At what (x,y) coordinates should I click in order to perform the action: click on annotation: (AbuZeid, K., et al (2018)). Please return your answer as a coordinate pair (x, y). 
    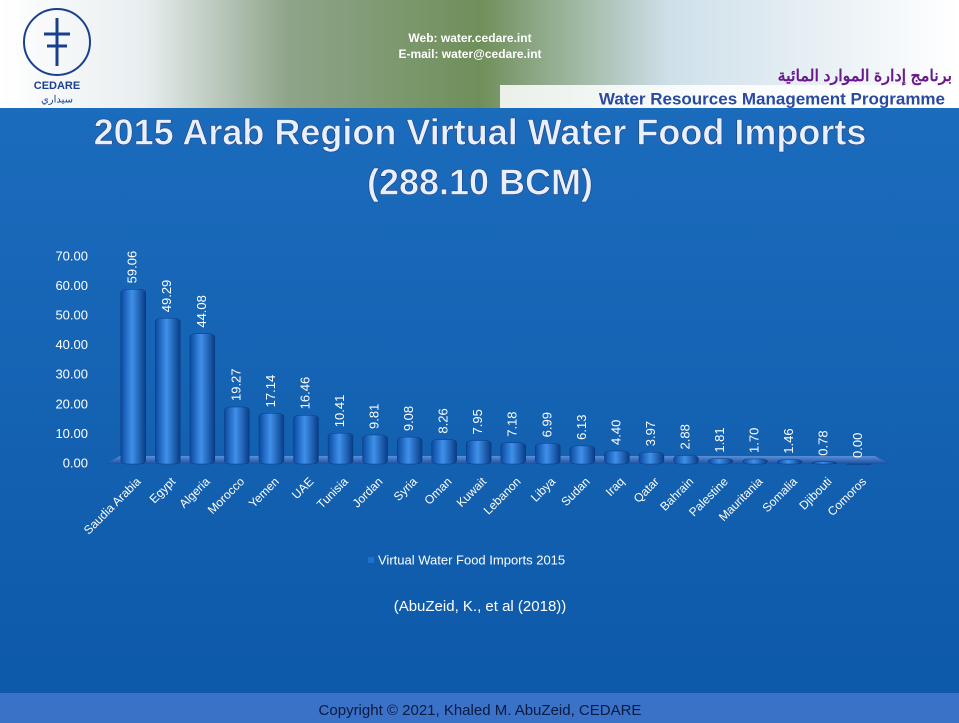
    Looking at the image, I should click on (480, 606).